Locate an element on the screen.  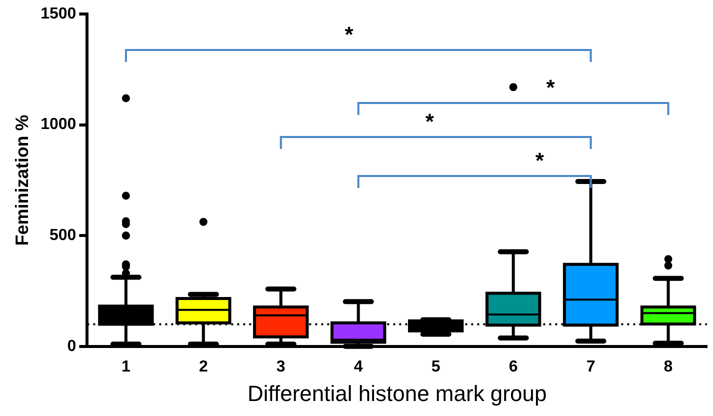
y-tick-label: 1500 is located at coordinates (58, 13).